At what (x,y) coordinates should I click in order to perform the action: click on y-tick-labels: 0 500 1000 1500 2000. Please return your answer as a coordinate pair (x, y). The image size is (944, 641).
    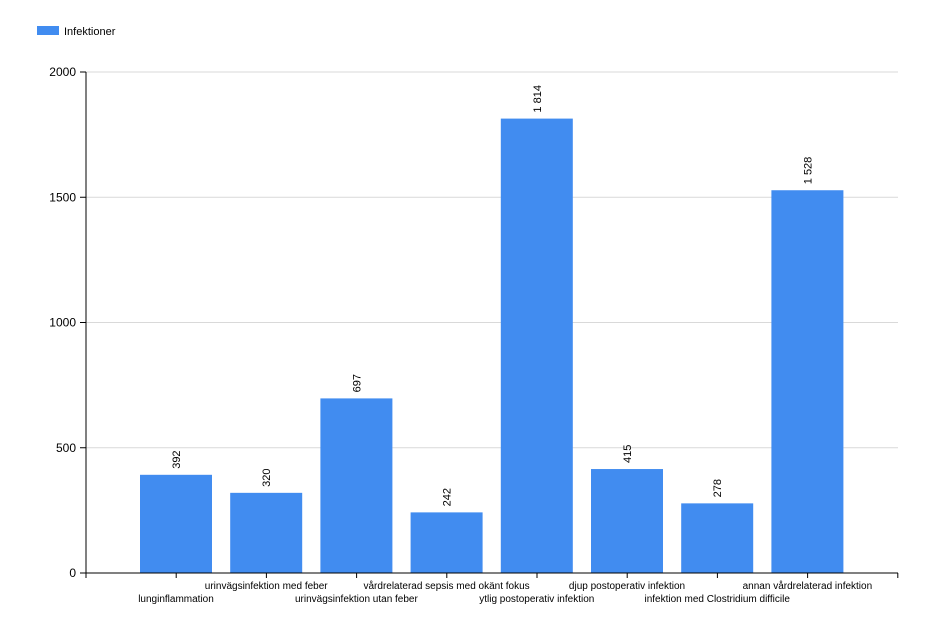
    Looking at the image, I should click on (67, 322).